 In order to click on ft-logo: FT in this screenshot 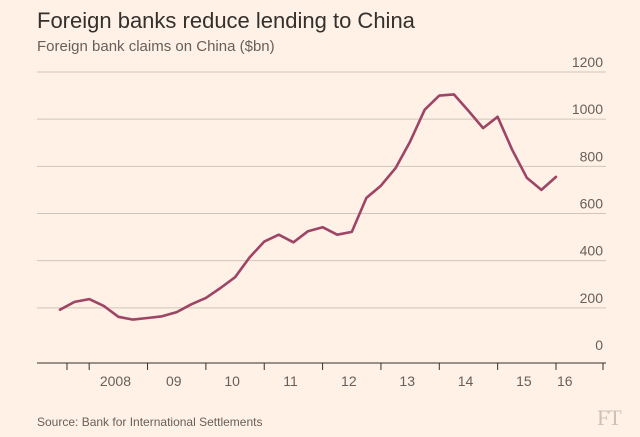, I will do `click(609, 417)`.